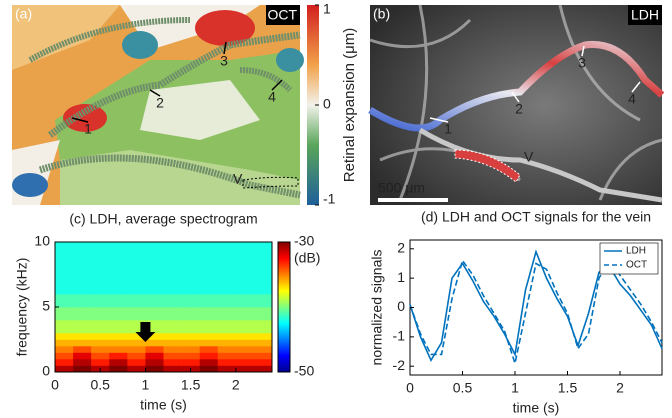 The image size is (672, 418). Describe the element at coordinates (46, 371) in the screenshot. I see `y-tick-label: 0` at that location.